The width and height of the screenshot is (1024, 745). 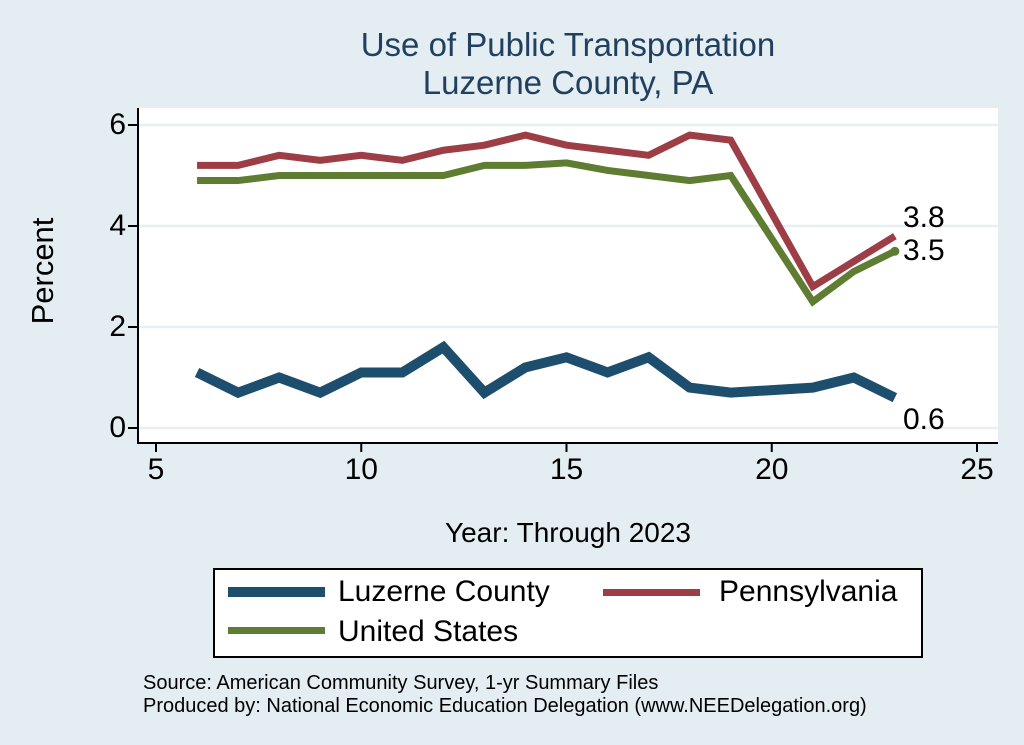 I want to click on series-line-pennsylvania, so click(x=547, y=211).